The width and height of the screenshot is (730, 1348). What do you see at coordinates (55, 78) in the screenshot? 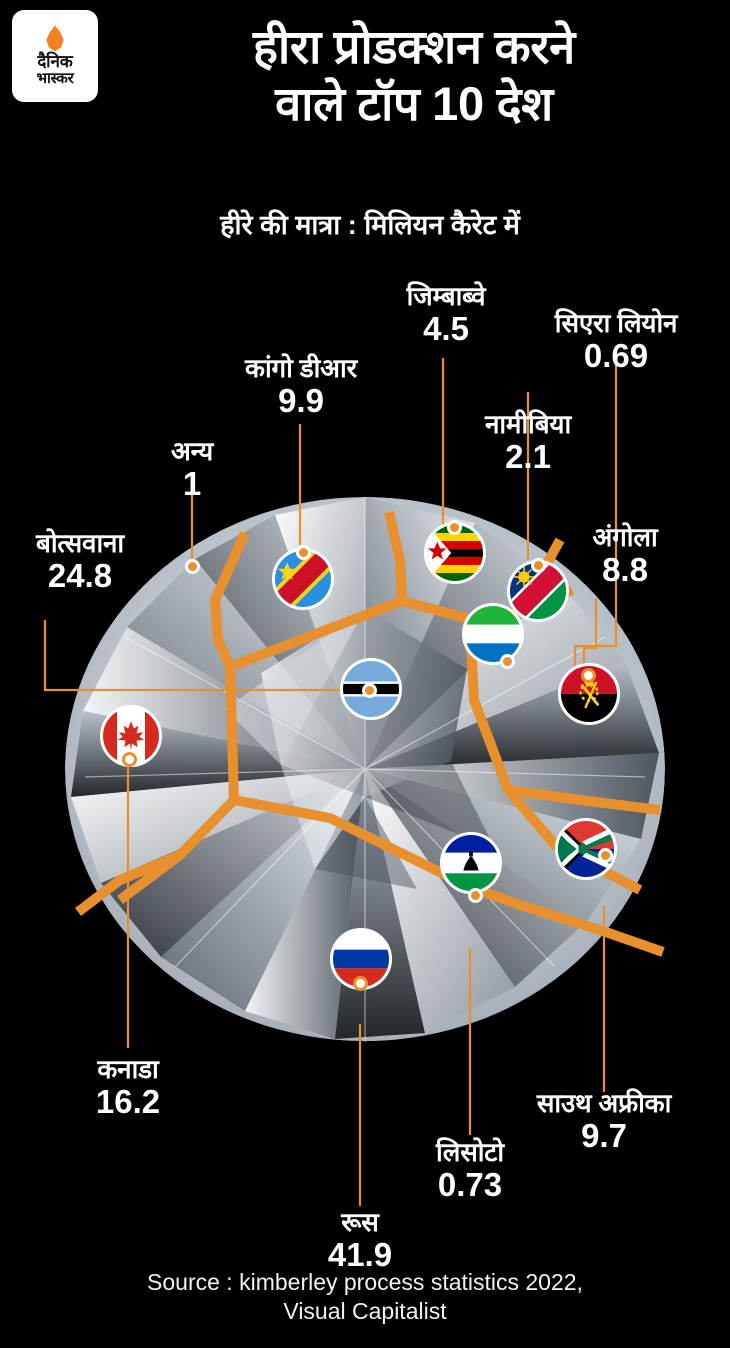
I see `brand-logo-line2: भास्कर` at bounding box center [55, 78].